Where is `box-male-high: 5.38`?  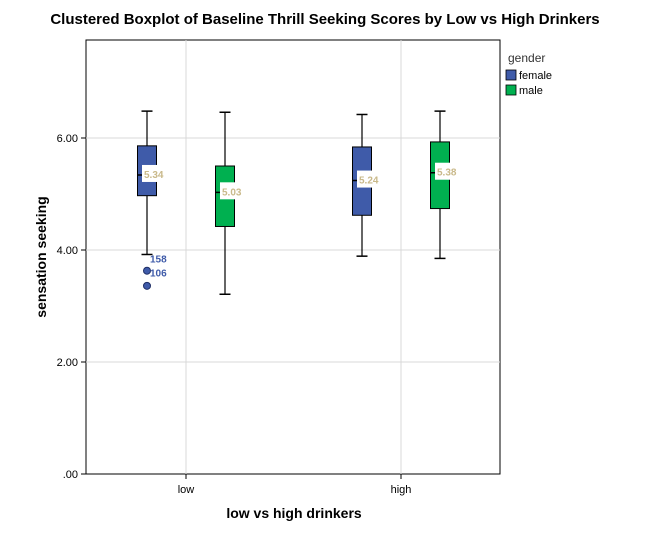
box-male-high: 5.38 is located at coordinates (446, 185).